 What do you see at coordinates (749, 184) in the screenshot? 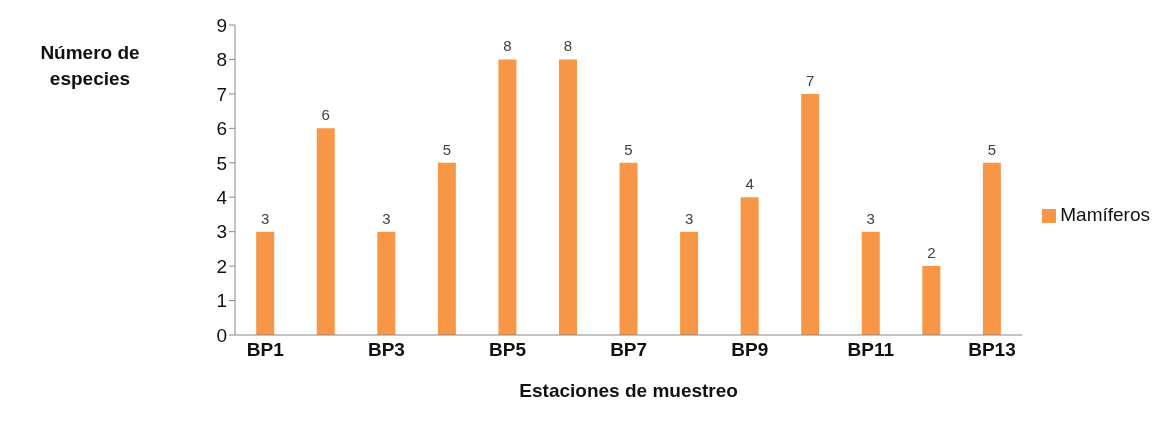
I see `data-label: 4` at bounding box center [749, 184].